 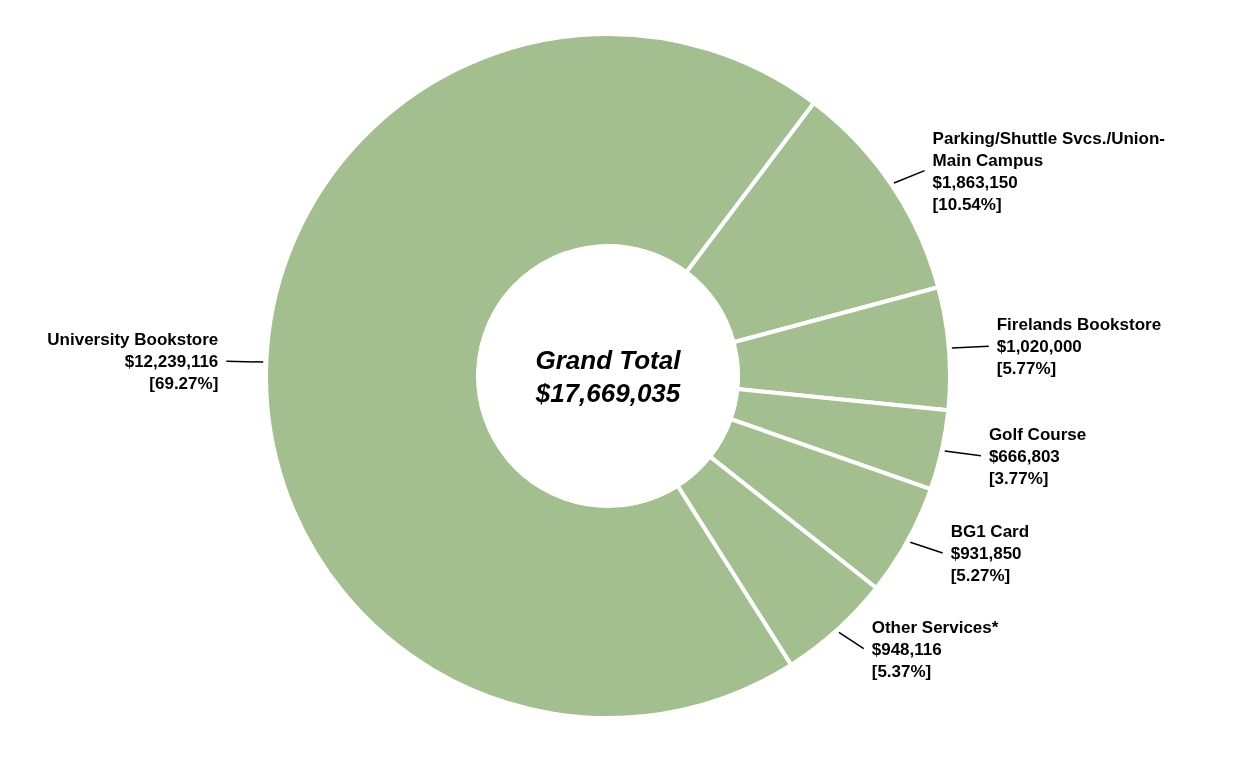 I want to click on text: $17,669,035, so click(x=607, y=392).